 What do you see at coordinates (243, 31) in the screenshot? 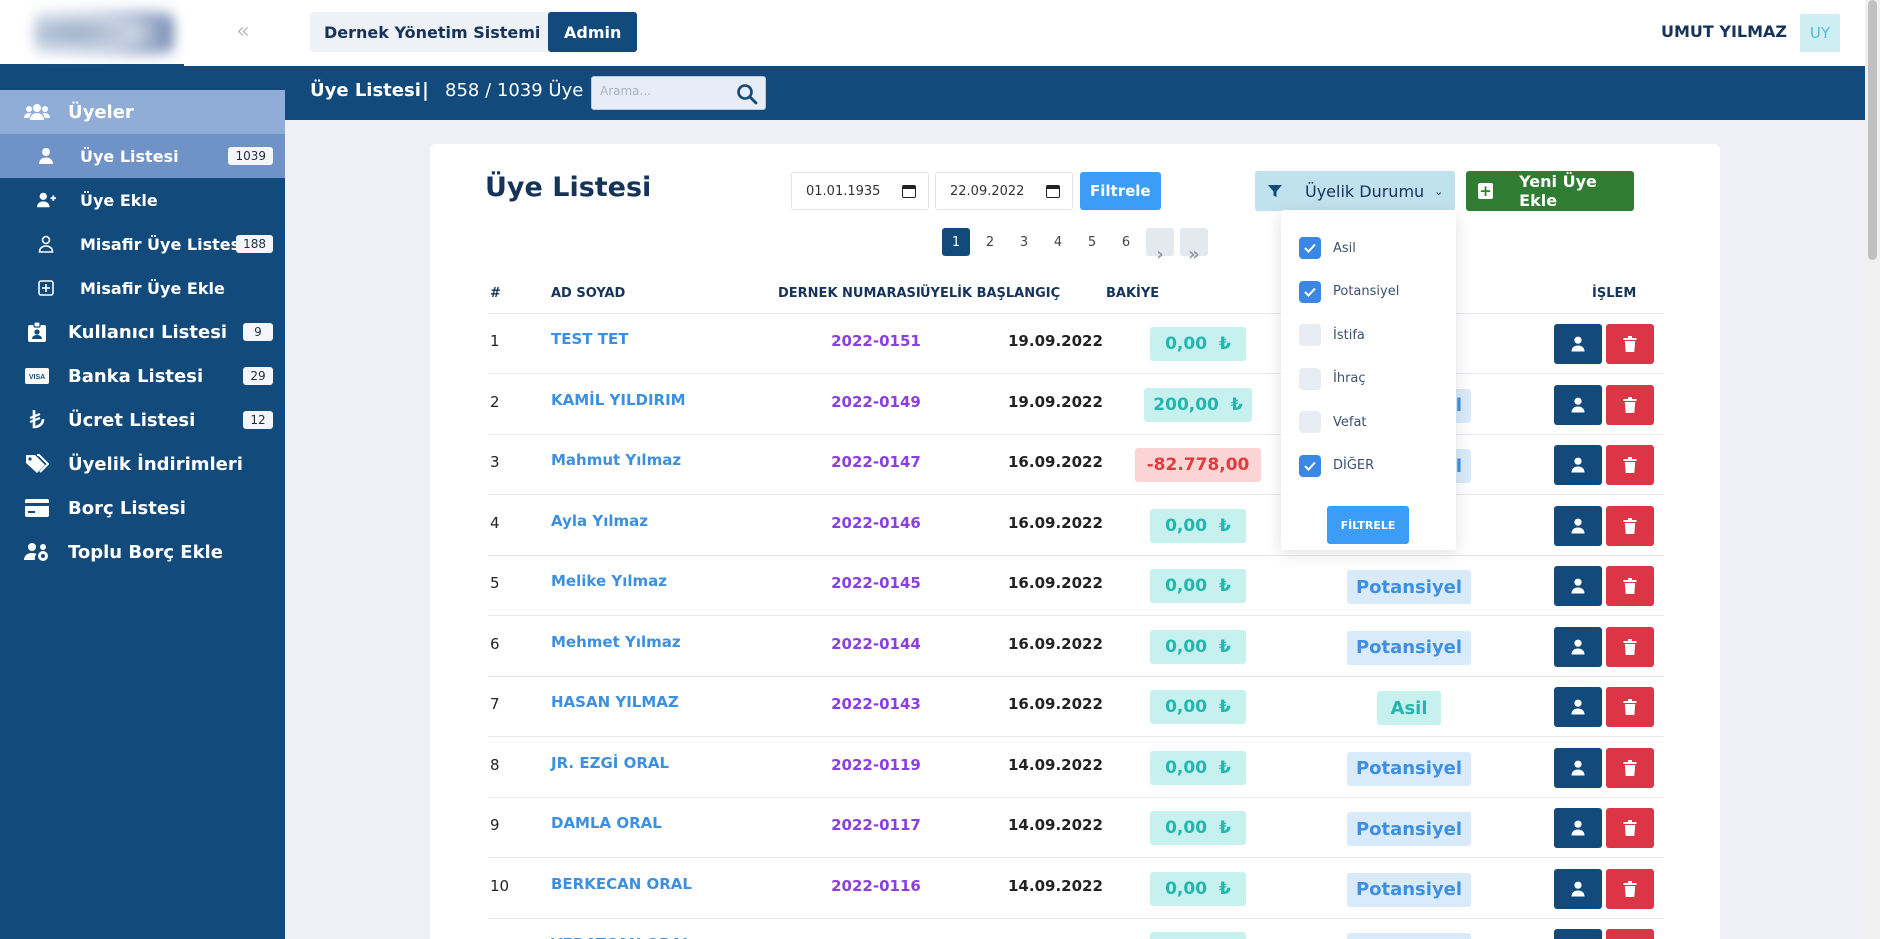
I see `collapse-sidebar-button: «` at bounding box center [243, 31].